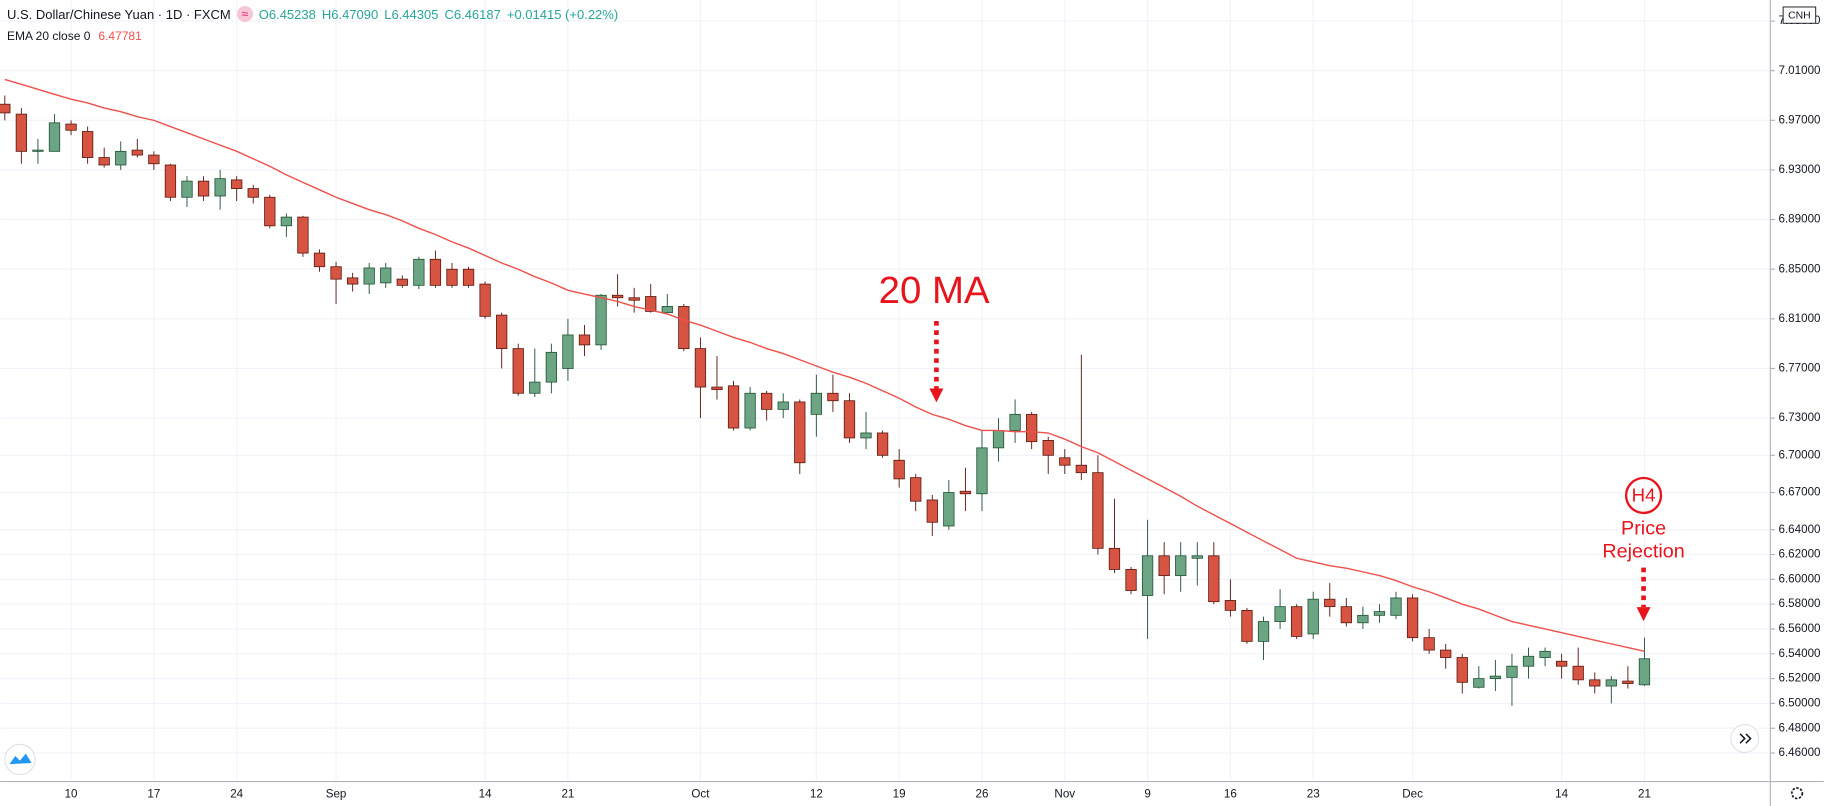  I want to click on indicator-legend: EMA 20 close 0 6.47781, so click(74, 36).